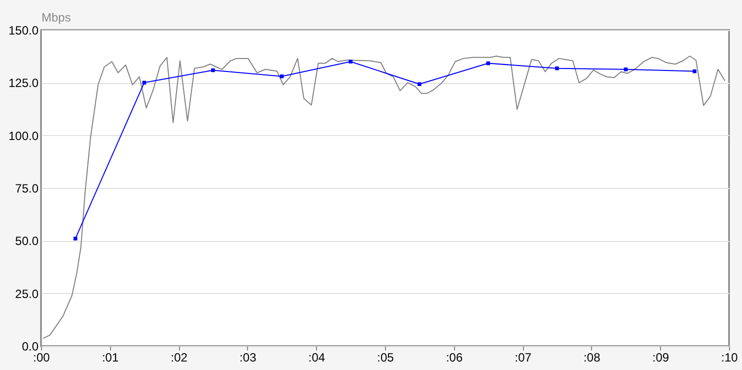 The width and height of the screenshot is (742, 370). I want to click on y-tick-label: 150.0, so click(23, 31).